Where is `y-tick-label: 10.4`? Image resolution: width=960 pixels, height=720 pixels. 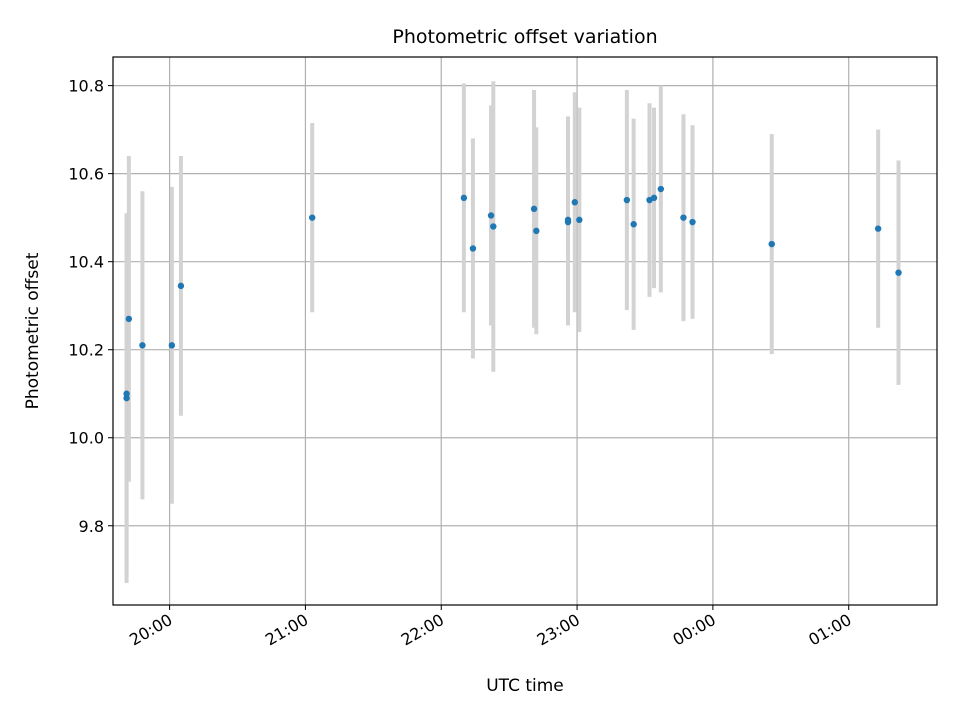
y-tick-label: 10.4 is located at coordinates (86, 262).